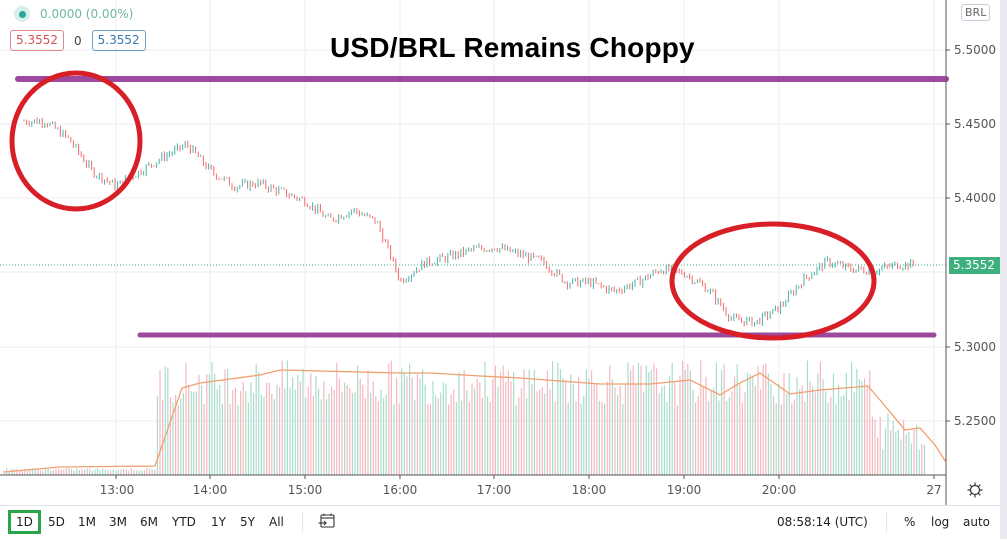 This screenshot has height=540, width=1007. What do you see at coordinates (977, 522) in the screenshot?
I see `auto-scale-toggle: auto` at bounding box center [977, 522].